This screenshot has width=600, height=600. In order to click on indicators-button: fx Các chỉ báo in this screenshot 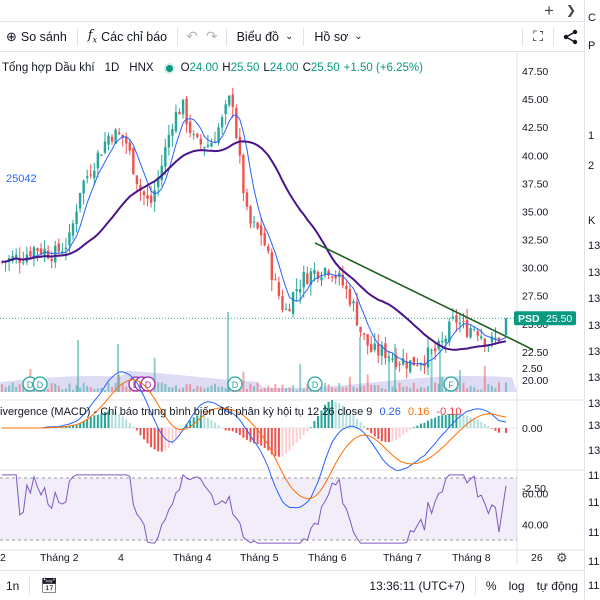, I will do `click(127, 37)`.